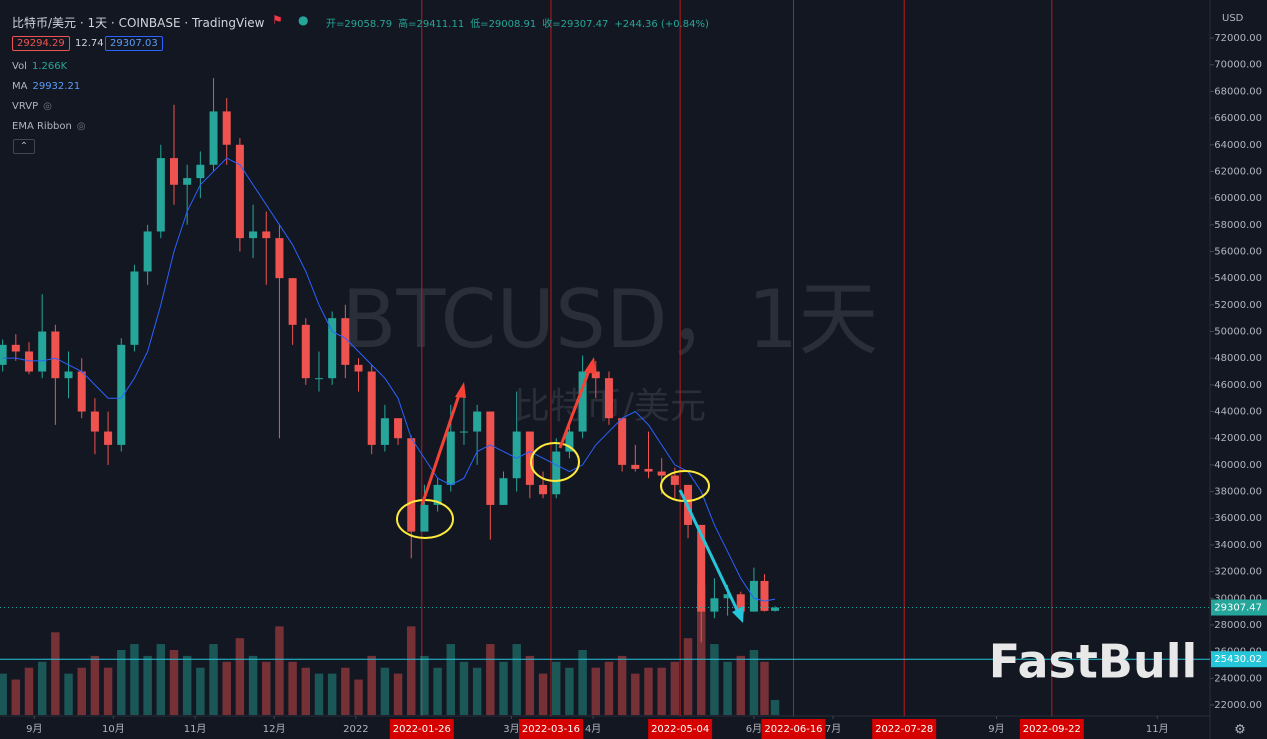  What do you see at coordinates (511, 729) in the screenshot?
I see `x-tick-label: 3月` at bounding box center [511, 729].